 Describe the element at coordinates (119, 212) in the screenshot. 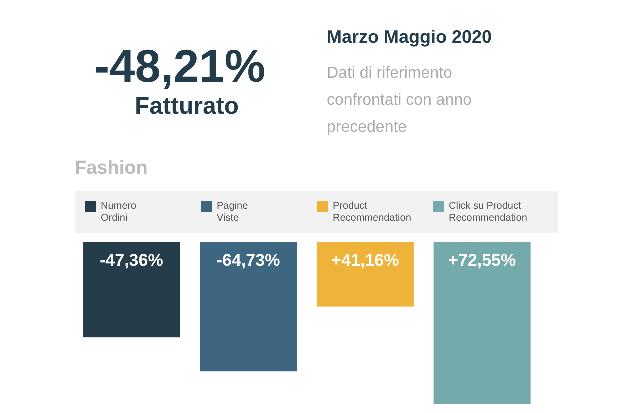

I see `x-tick-label: Numero Ordini` at that location.